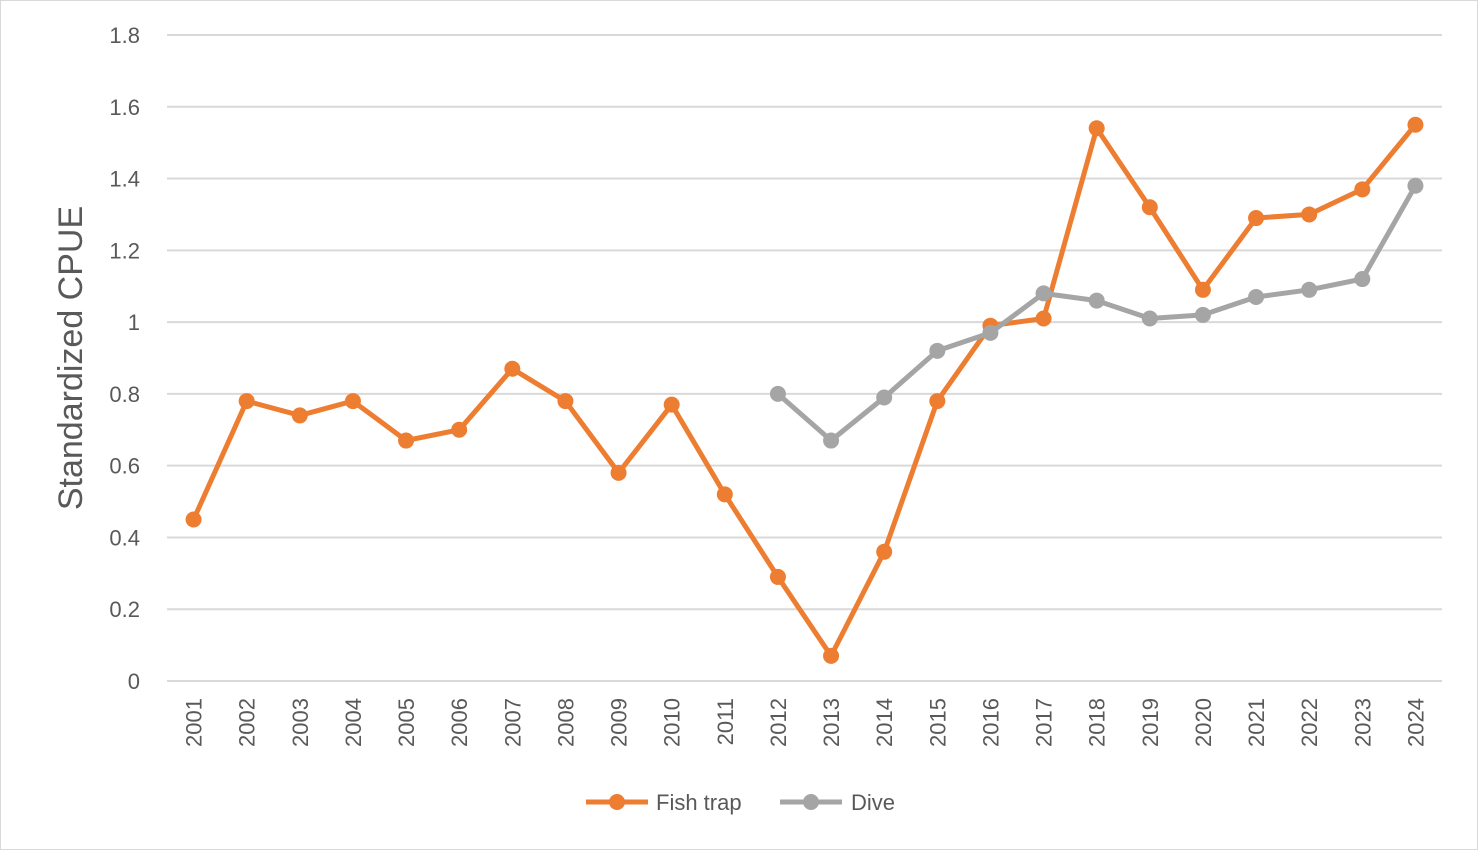  I want to click on x-tick-label: 2002, so click(247, 722).